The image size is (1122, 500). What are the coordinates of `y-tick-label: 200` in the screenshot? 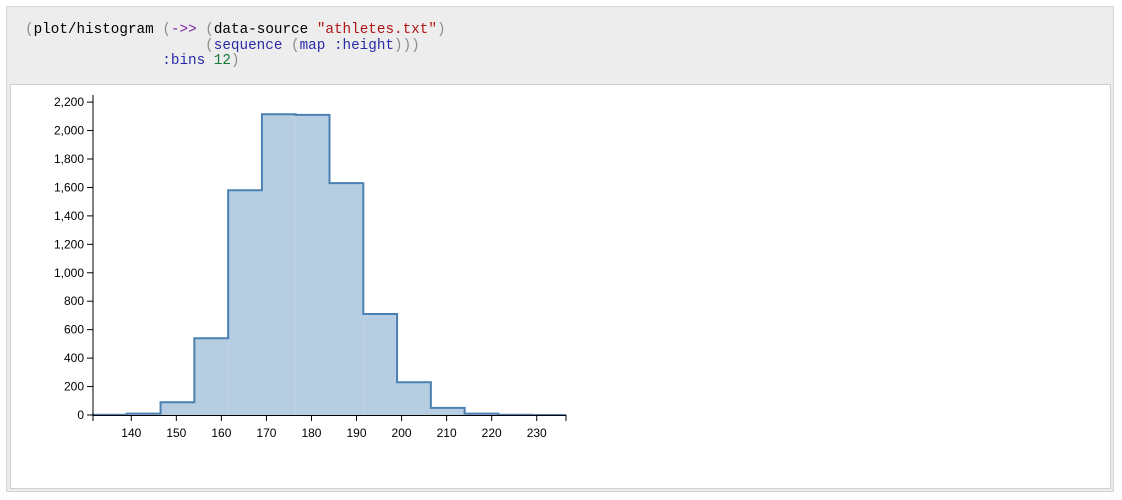 It's located at (74, 387).